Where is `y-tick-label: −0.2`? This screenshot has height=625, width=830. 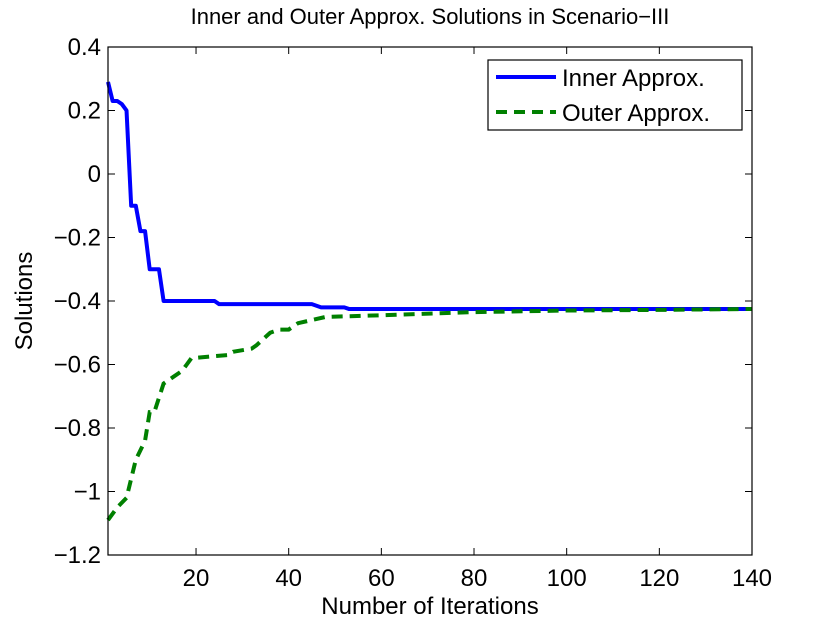 y-tick-label: −0.2 is located at coordinates (77, 238).